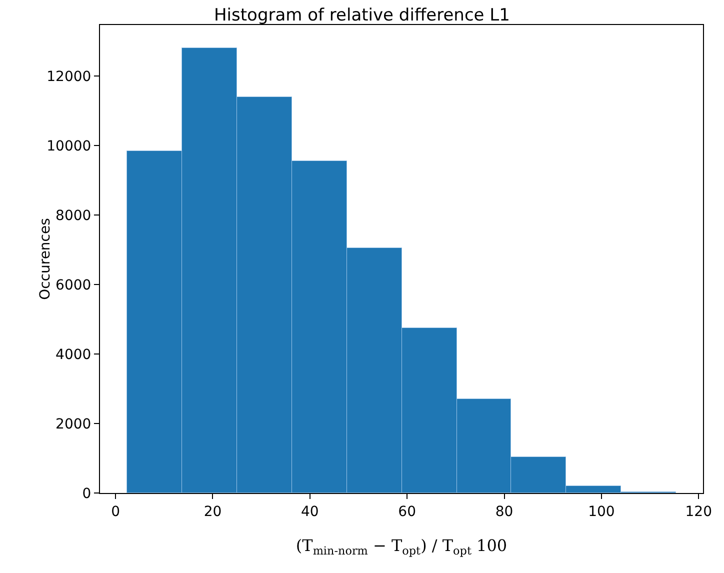  I want to click on y-tick-label: 0, so click(87, 494).